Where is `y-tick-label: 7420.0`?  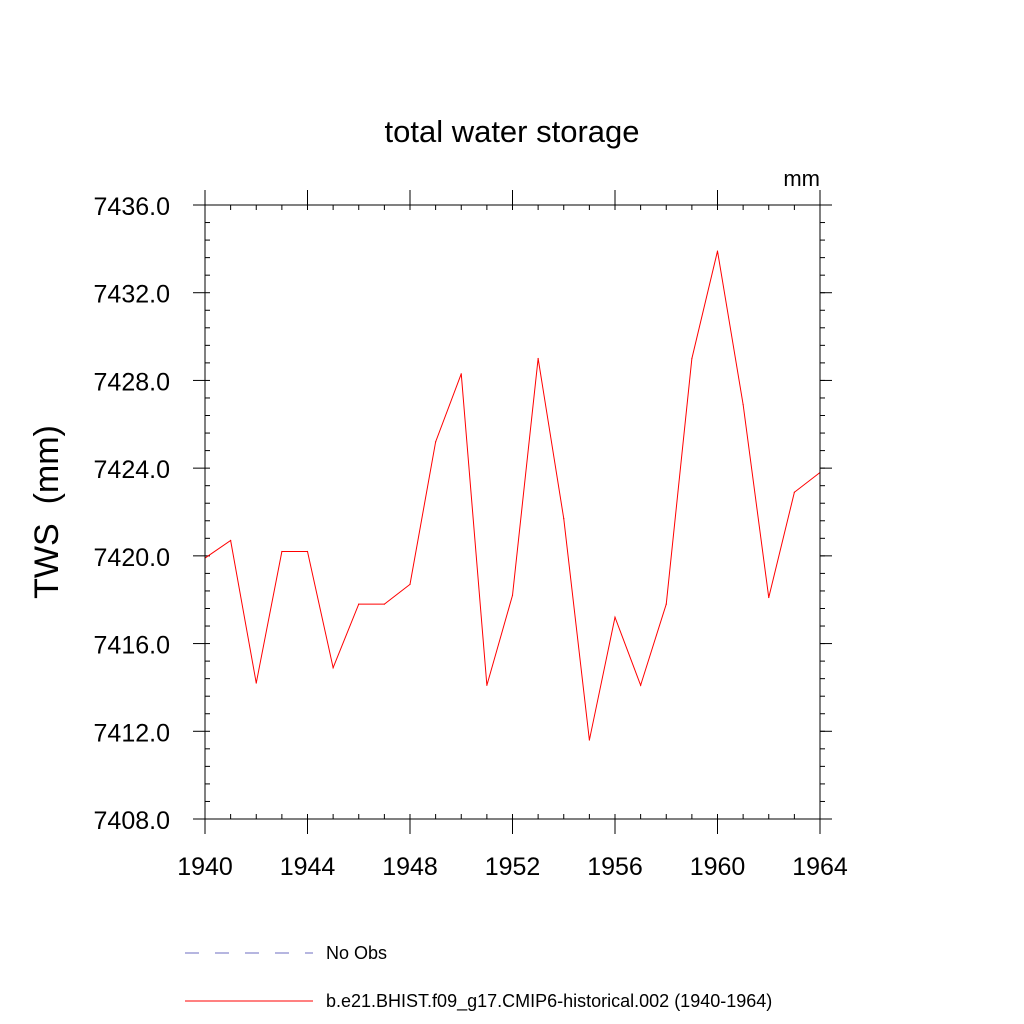
y-tick-label: 7420.0 is located at coordinates (132, 558).